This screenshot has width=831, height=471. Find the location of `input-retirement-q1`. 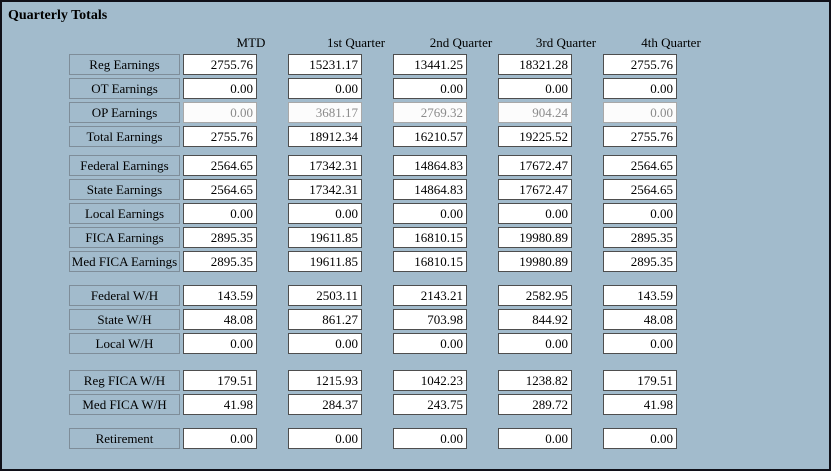

input-retirement-q1 is located at coordinates (325, 438).